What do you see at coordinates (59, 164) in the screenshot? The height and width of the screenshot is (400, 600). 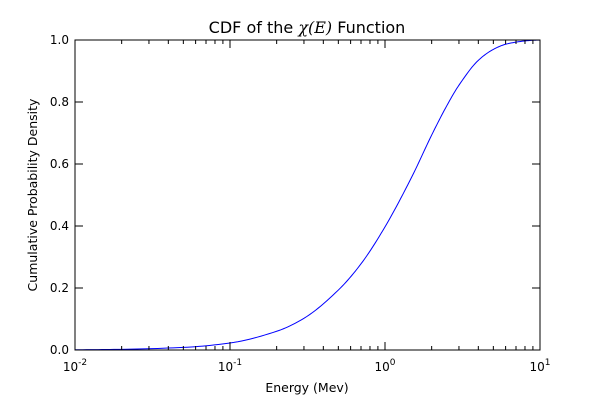 I see `y-tick-label: 0.6` at bounding box center [59, 164].